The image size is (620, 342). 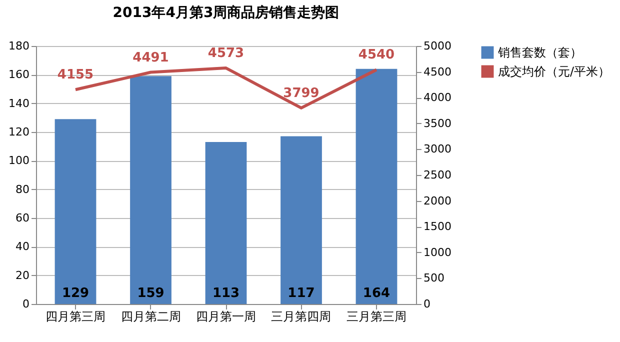 What do you see at coordinates (19, 132) in the screenshot?
I see `y-tick-label: 120` at bounding box center [19, 132].